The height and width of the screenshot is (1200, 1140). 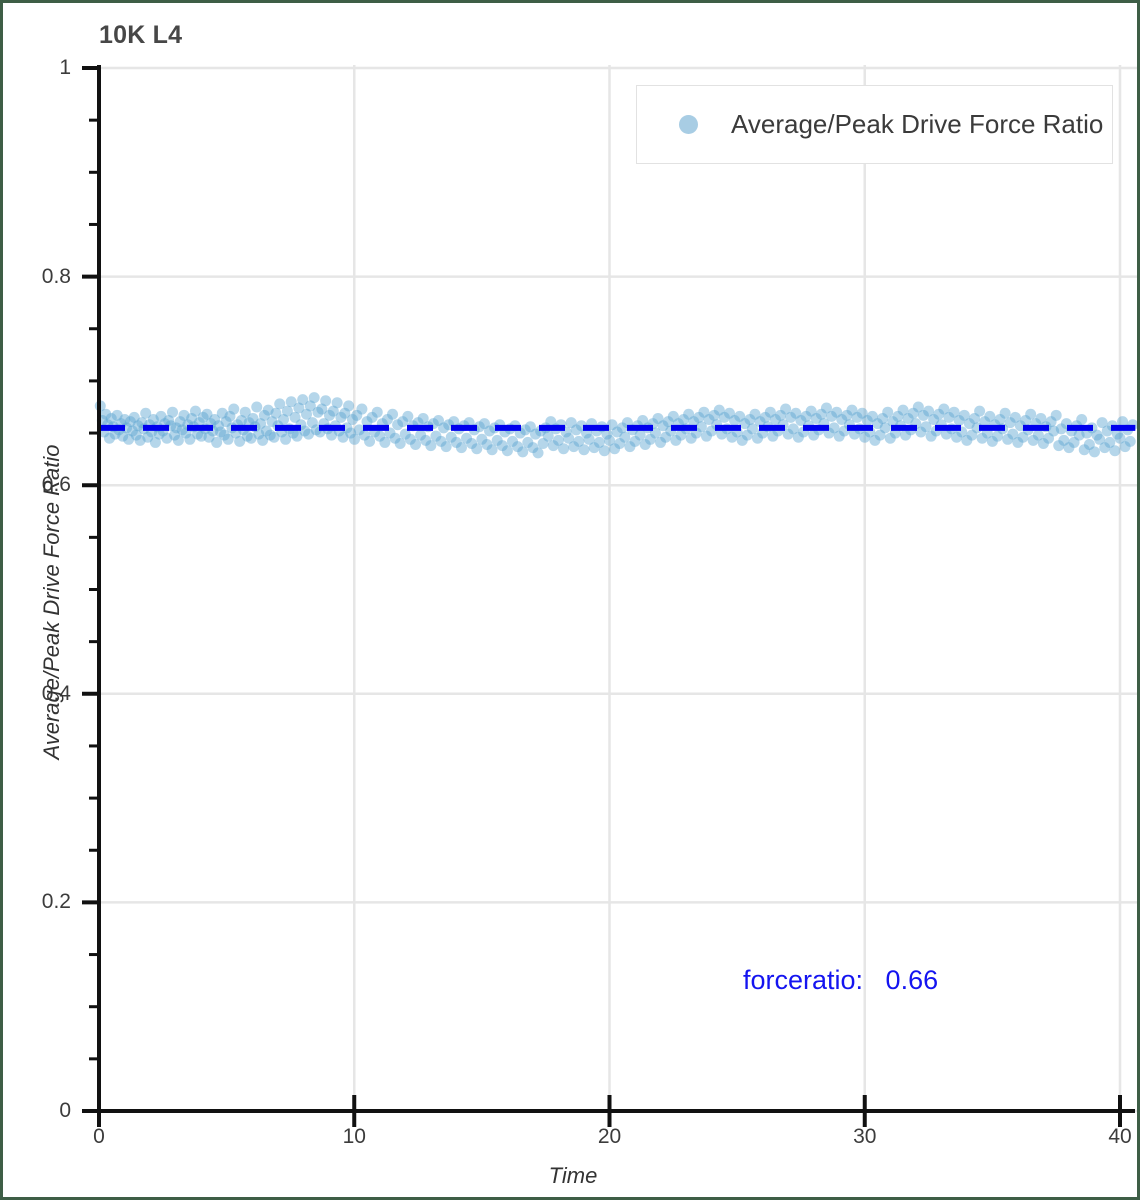 I want to click on y-tick-label: 0, so click(x=65, y=1110).